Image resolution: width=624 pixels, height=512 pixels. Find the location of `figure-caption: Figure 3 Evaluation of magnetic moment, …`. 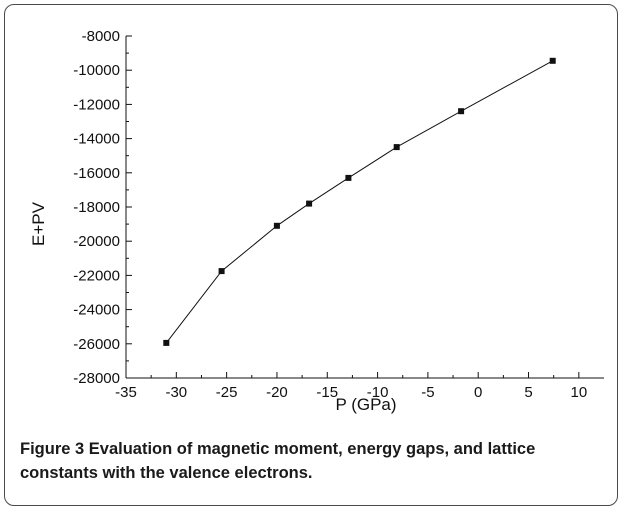

figure-caption: Figure 3 Evaluation of magnetic moment, … is located at coordinates (315, 461).